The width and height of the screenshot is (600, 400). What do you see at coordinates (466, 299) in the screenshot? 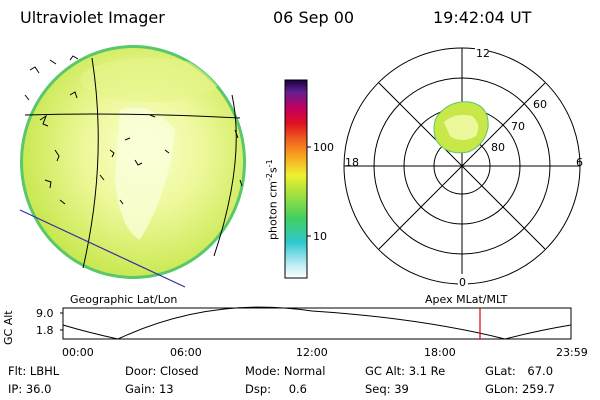
I see `apex-title: Apex MLat/MLT` at bounding box center [466, 299].